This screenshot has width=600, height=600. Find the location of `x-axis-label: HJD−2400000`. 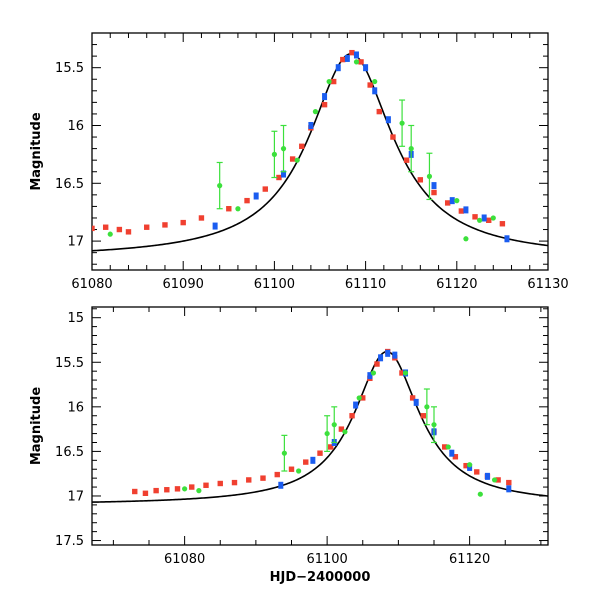

x-axis-label: HJD−2400000 is located at coordinates (320, 577).